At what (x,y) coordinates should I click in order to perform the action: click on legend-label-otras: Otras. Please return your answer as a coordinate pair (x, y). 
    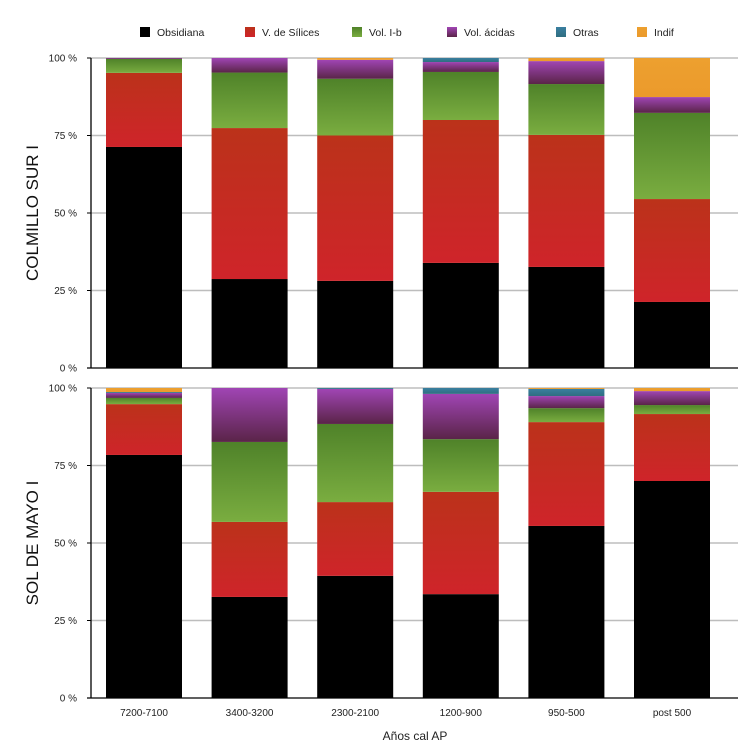
    Looking at the image, I should click on (586, 33).